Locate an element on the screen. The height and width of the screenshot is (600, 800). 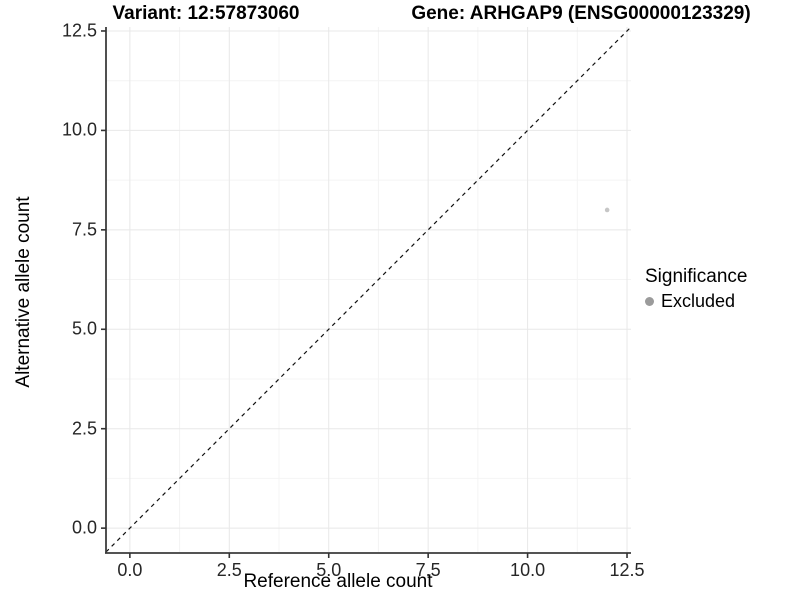
x-tick-label: 5.0 is located at coordinates (329, 570).